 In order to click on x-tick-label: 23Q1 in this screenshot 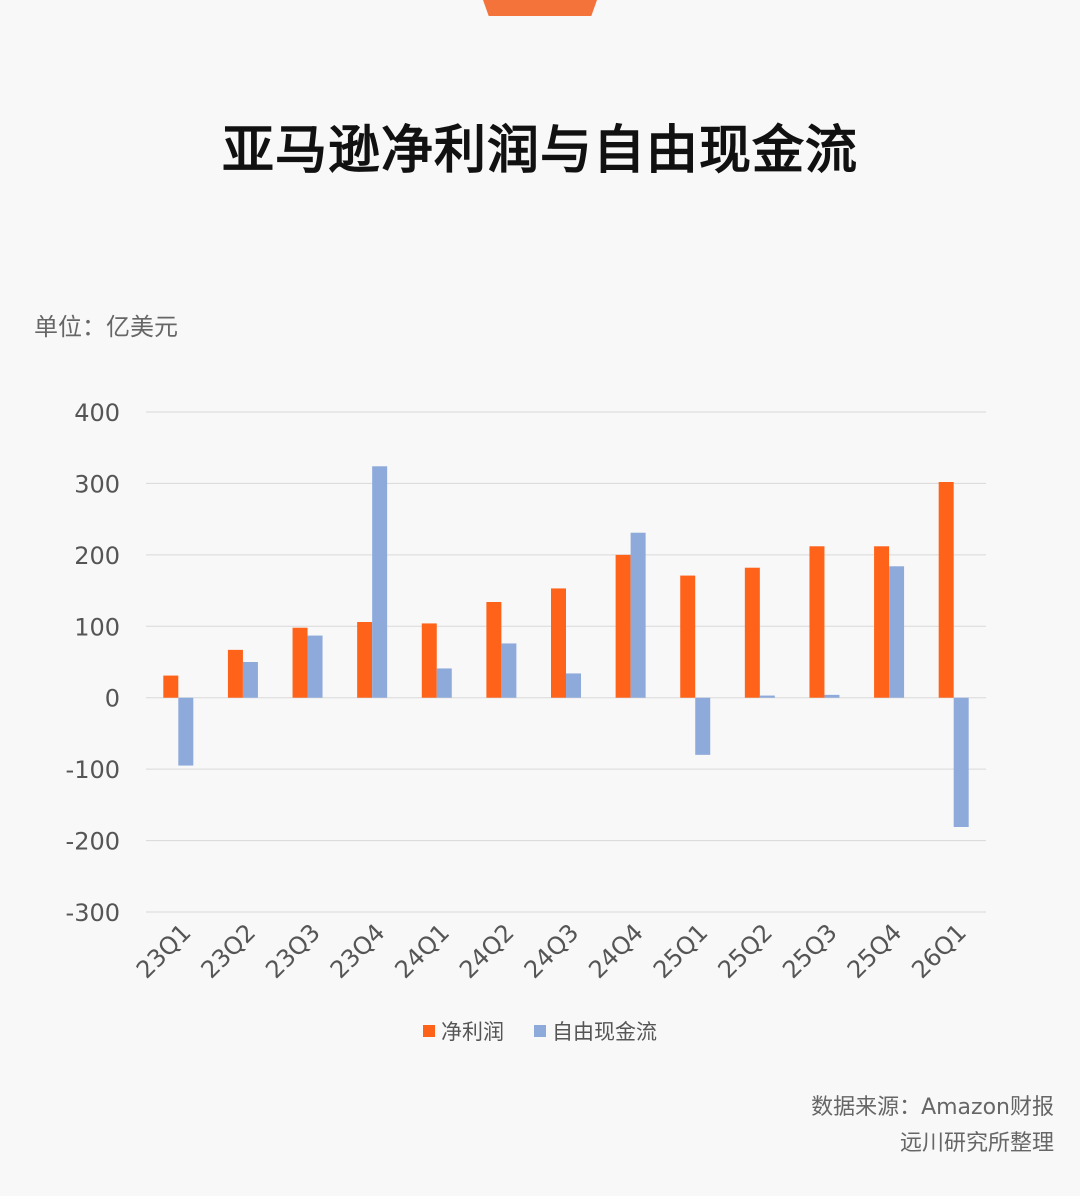, I will do `click(164, 951)`.